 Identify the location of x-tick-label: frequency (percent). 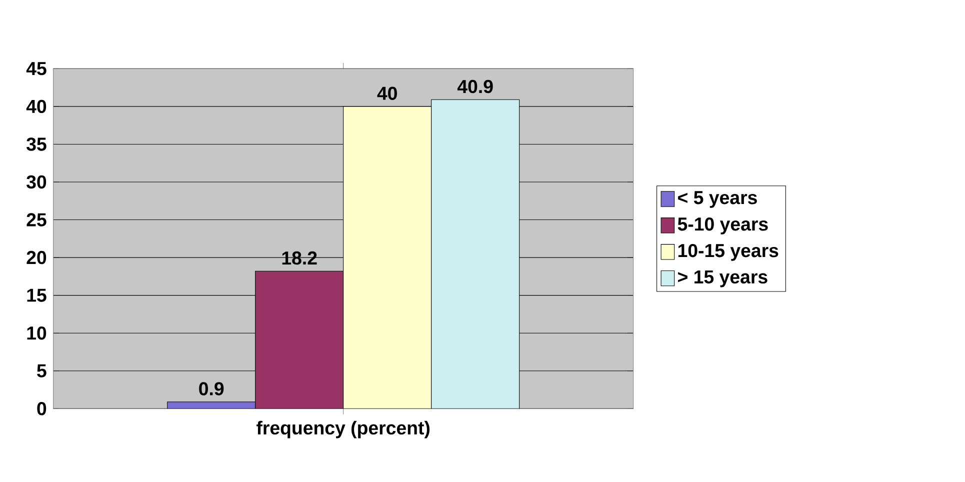
(343, 429).